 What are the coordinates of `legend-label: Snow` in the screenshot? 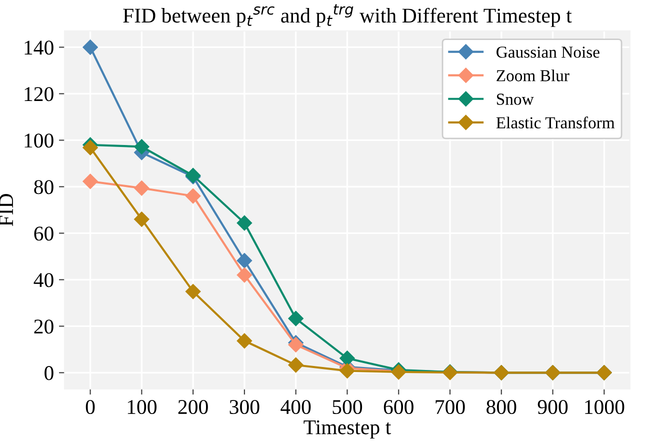 It's located at (515, 99).